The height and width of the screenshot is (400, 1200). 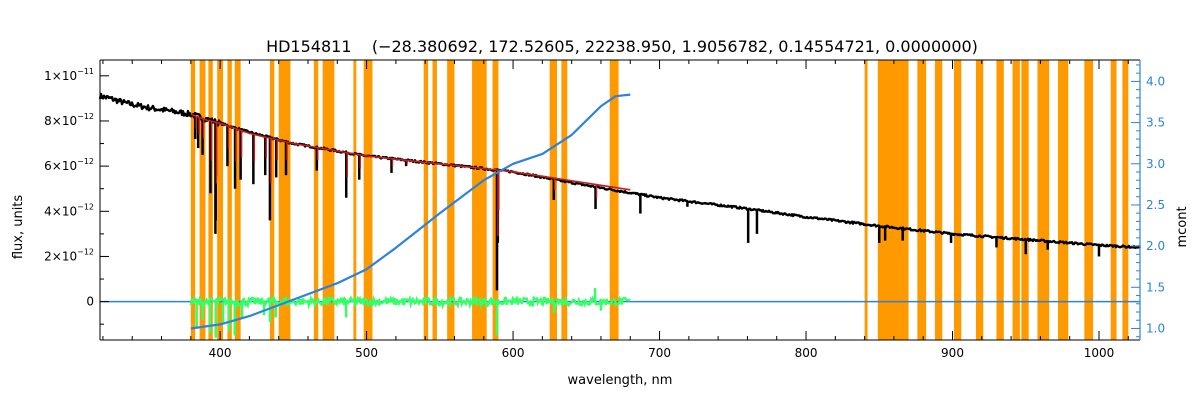 I want to click on x-axis-label: wavelength, nm, so click(x=620, y=380).